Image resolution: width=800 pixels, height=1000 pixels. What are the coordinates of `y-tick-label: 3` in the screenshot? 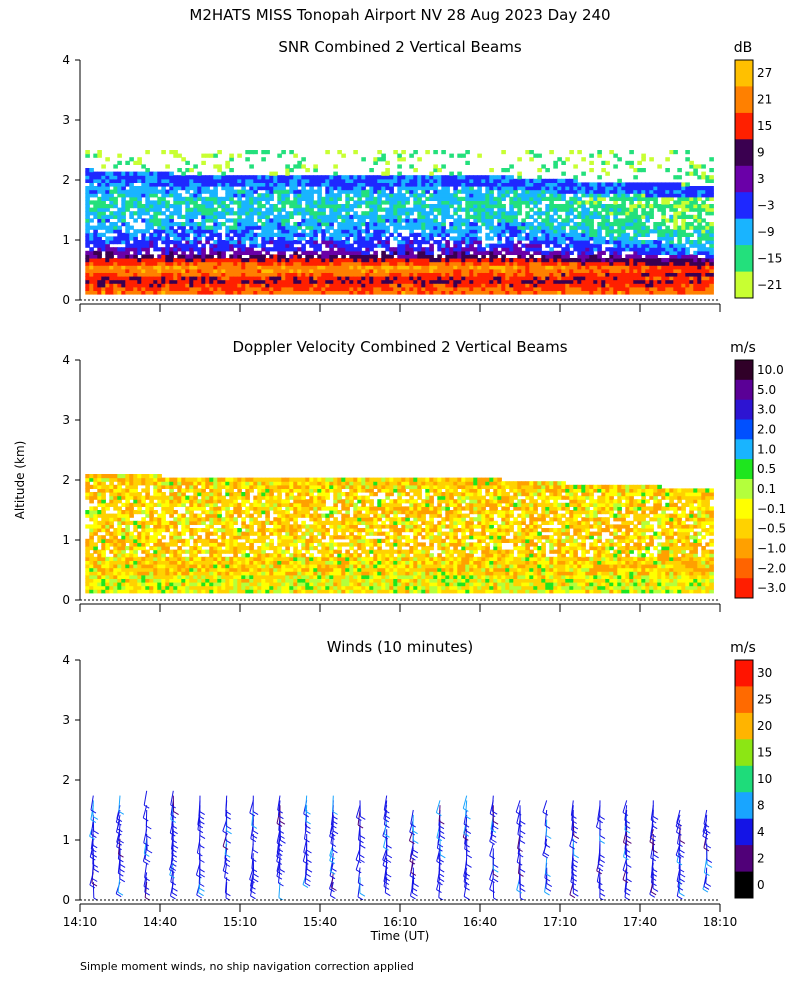 It's located at (66, 120).